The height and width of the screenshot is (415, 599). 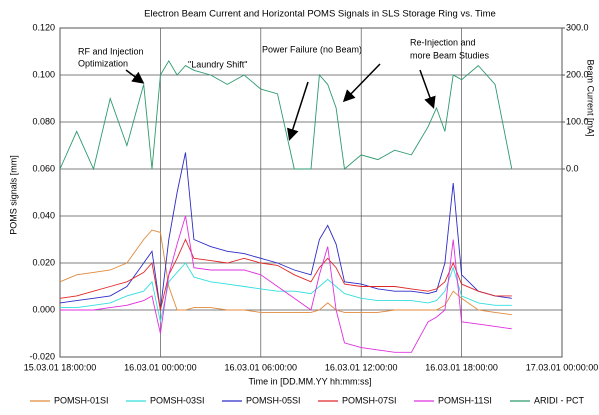 What do you see at coordinates (177, 400) in the screenshot?
I see `legend-label: POMSH-03SI` at bounding box center [177, 400].